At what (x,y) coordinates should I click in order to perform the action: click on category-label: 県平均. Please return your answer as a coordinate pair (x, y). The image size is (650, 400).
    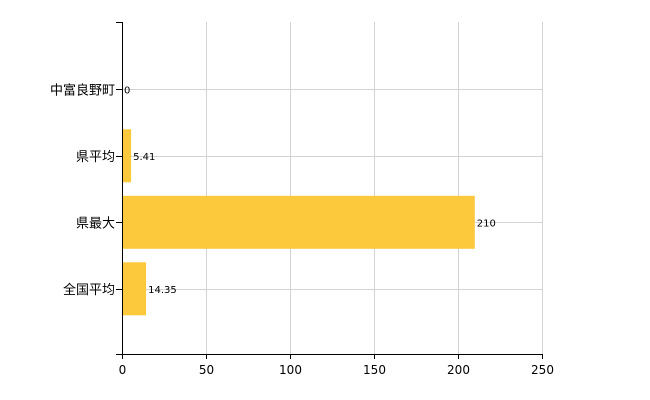
    Looking at the image, I should click on (95, 157).